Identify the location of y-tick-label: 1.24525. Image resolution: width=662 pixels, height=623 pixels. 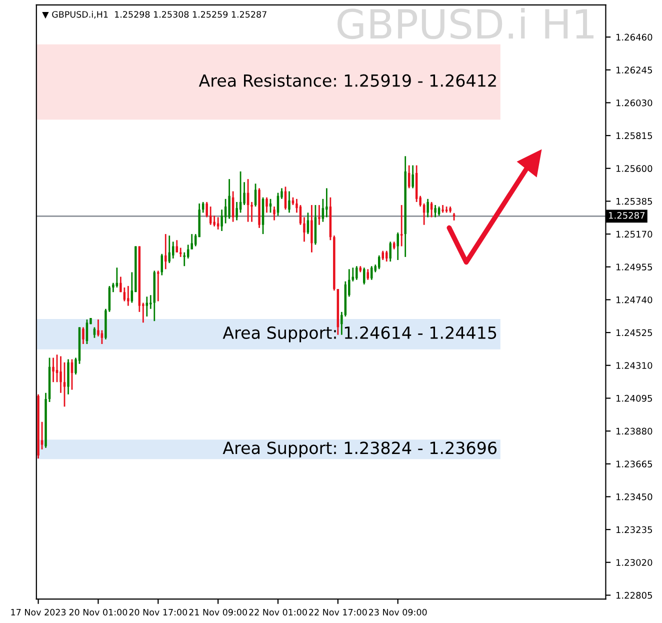
(634, 332).